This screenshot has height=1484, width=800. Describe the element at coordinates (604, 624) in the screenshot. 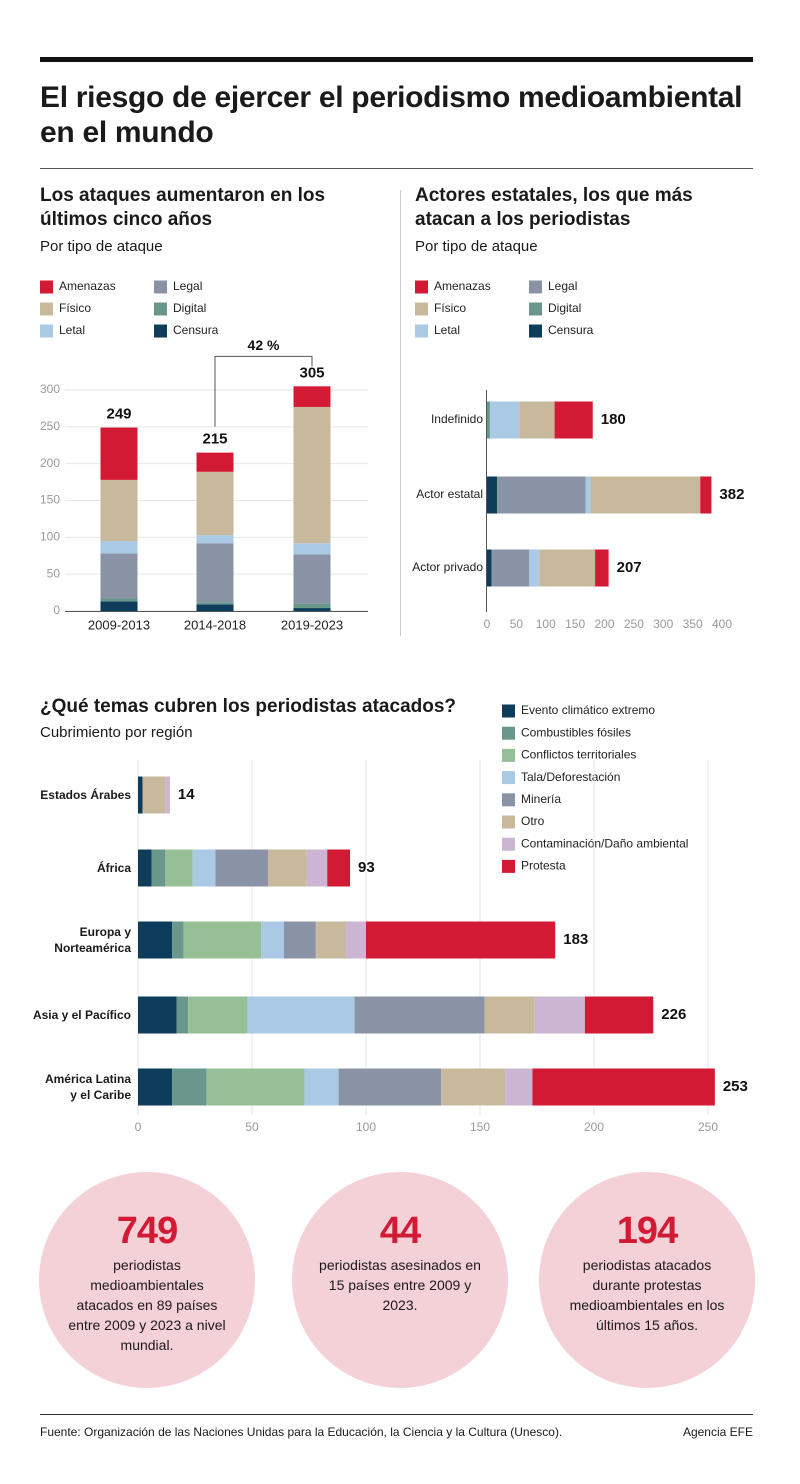

I see `x-tick-label: 200` at that location.